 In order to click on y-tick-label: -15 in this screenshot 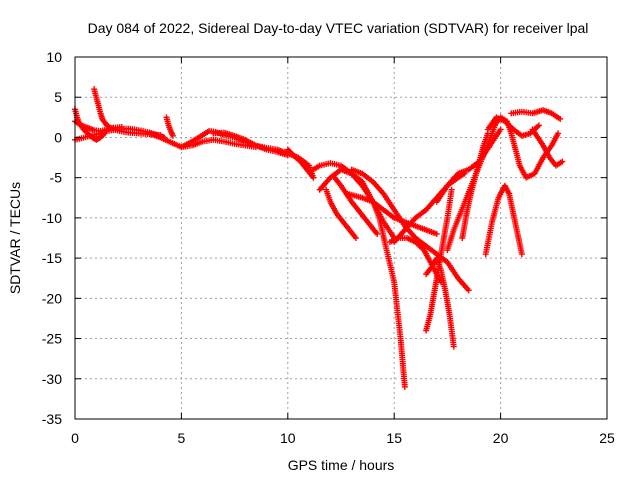, I will do `click(52, 258)`.